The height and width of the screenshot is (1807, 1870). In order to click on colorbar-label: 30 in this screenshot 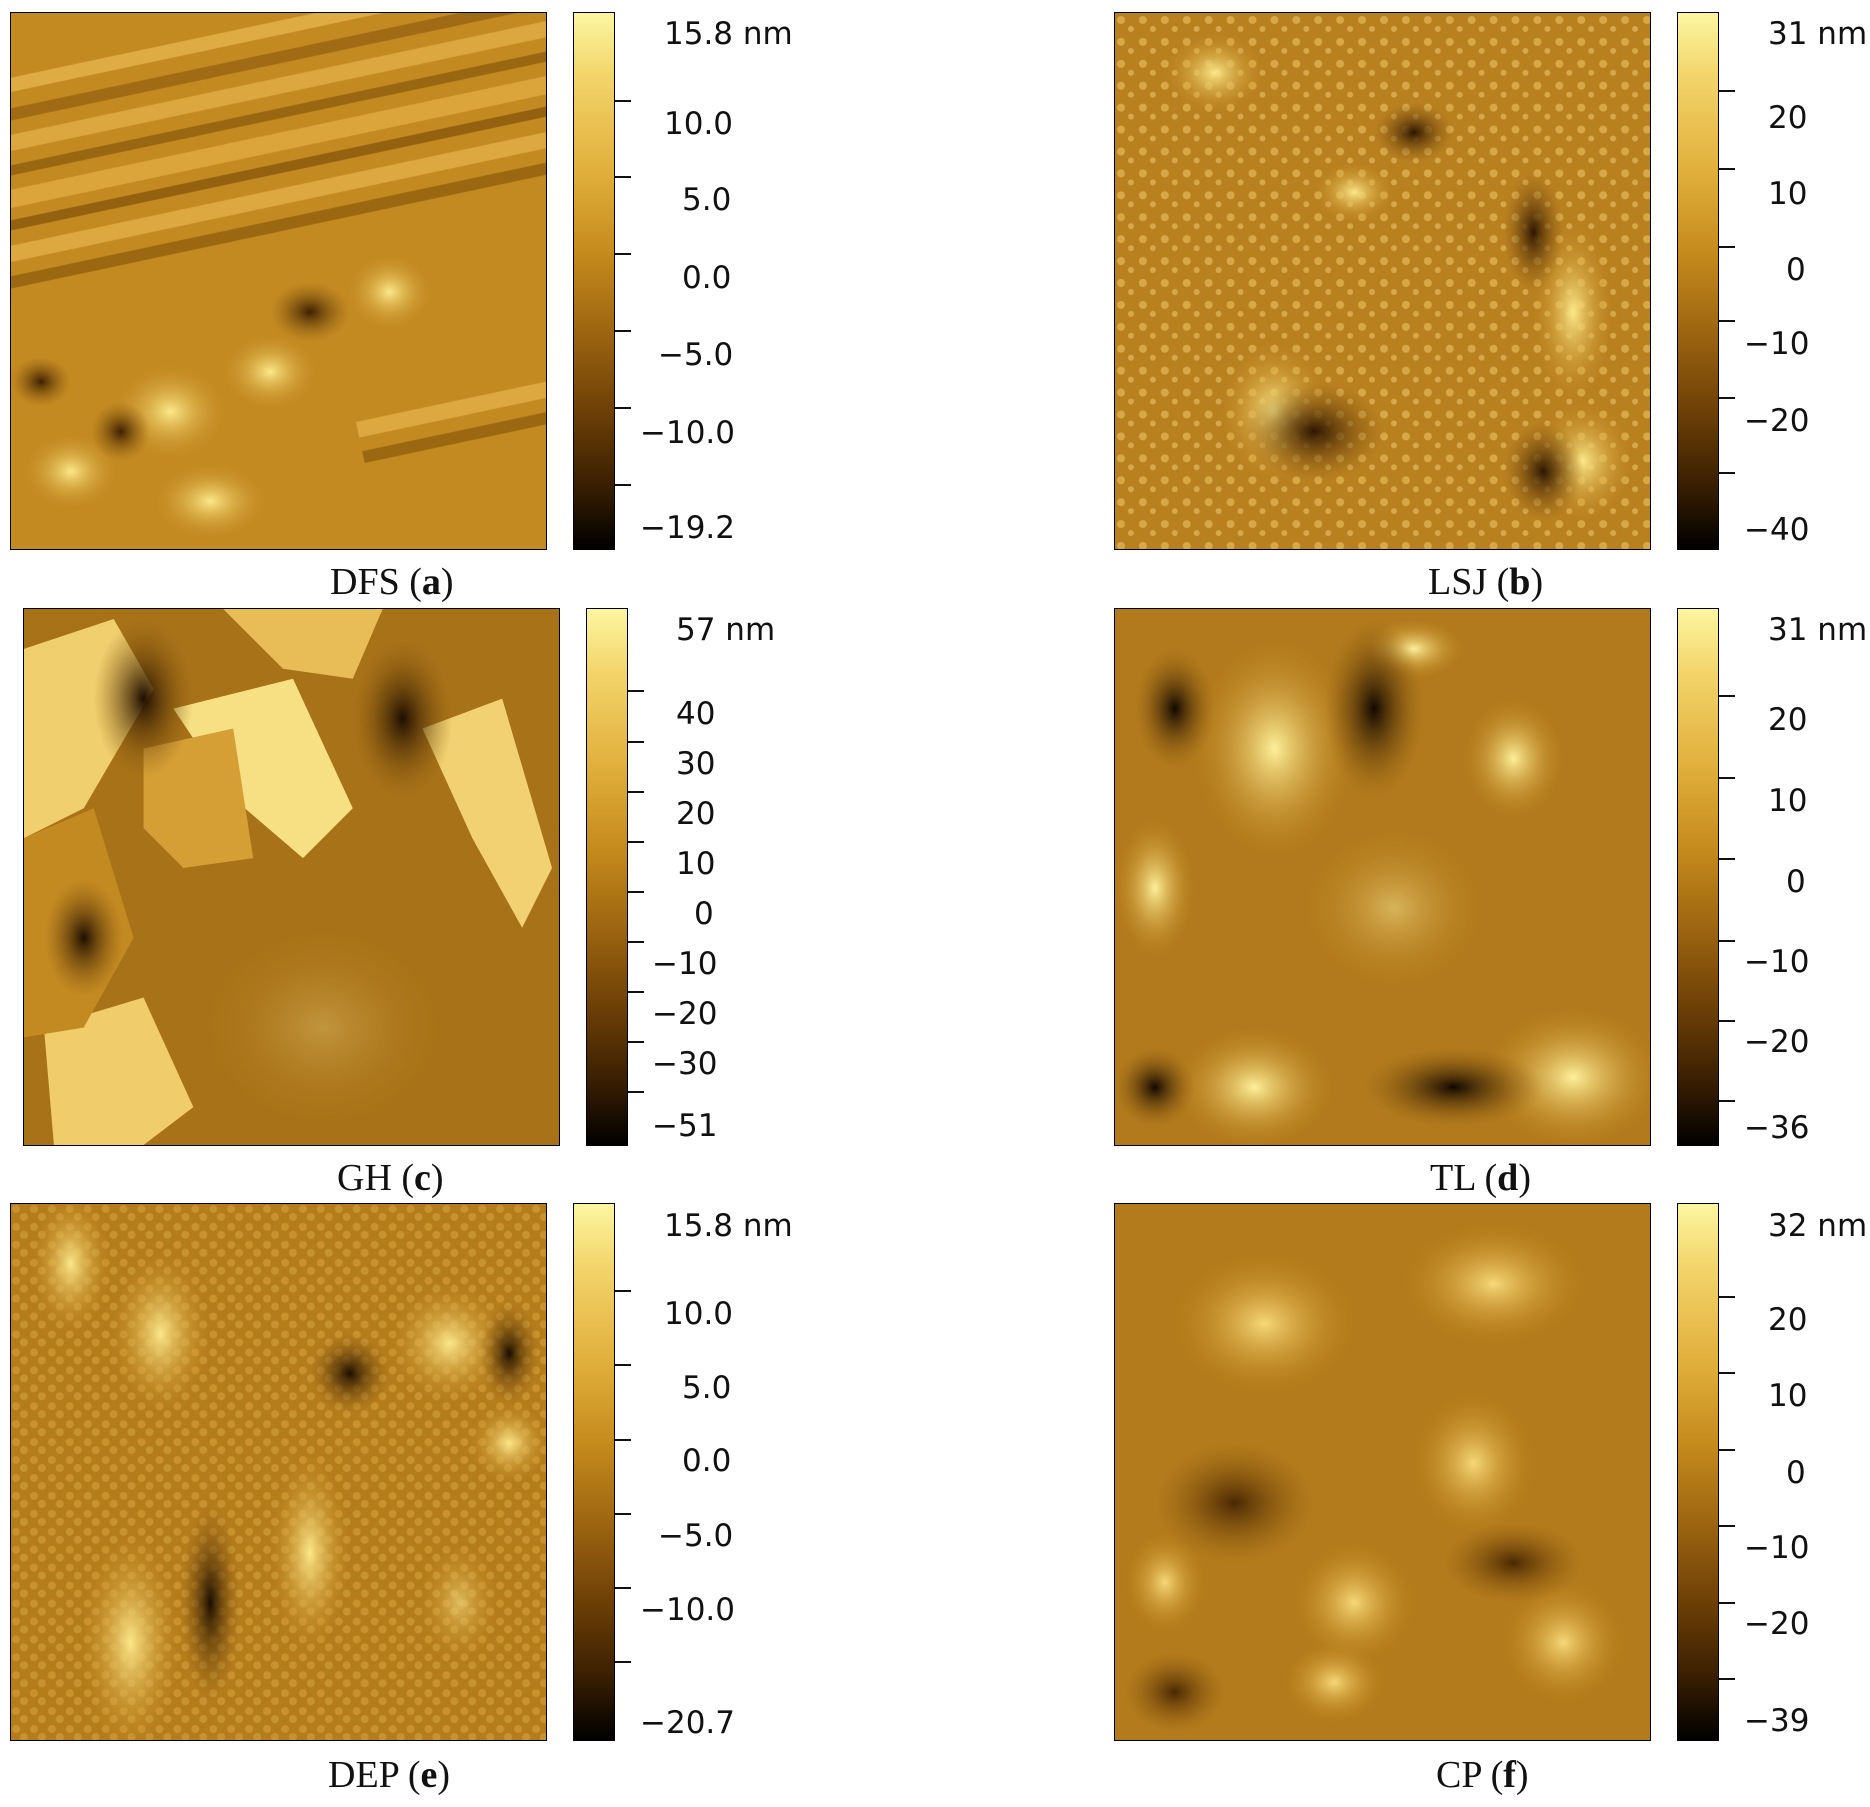, I will do `click(696, 764)`.